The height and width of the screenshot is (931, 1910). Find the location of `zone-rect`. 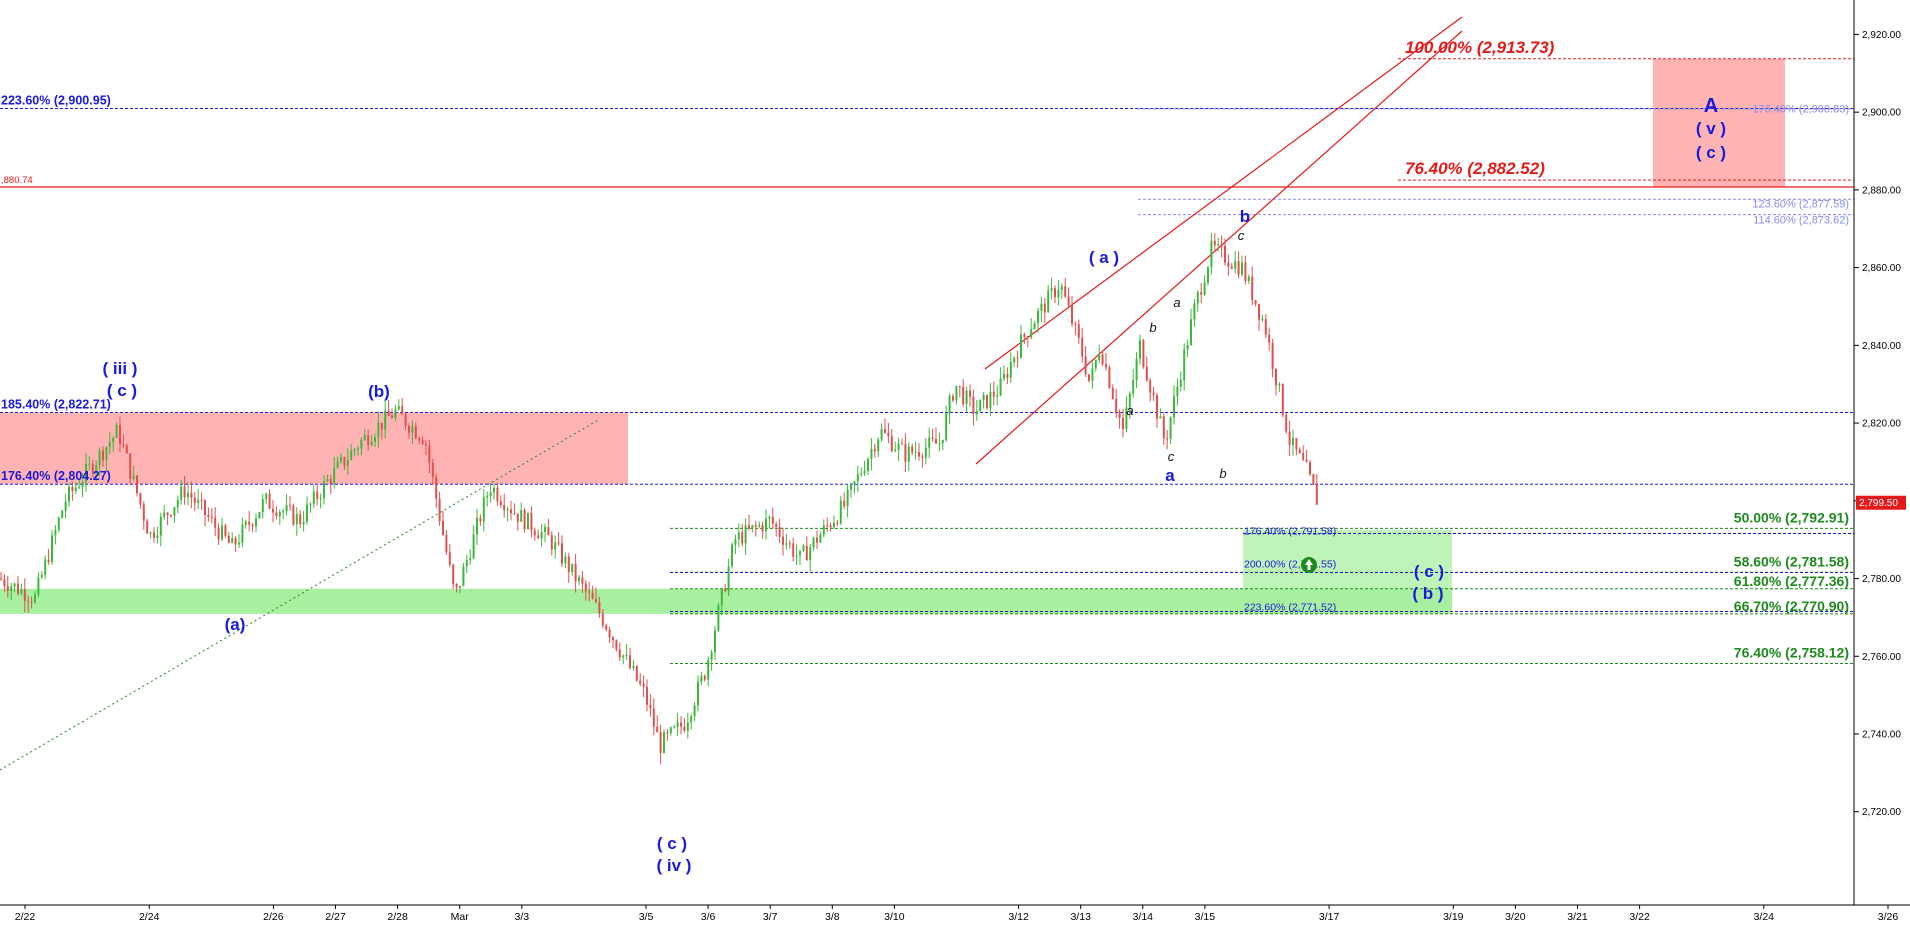

zone-rect is located at coordinates (1719, 123).